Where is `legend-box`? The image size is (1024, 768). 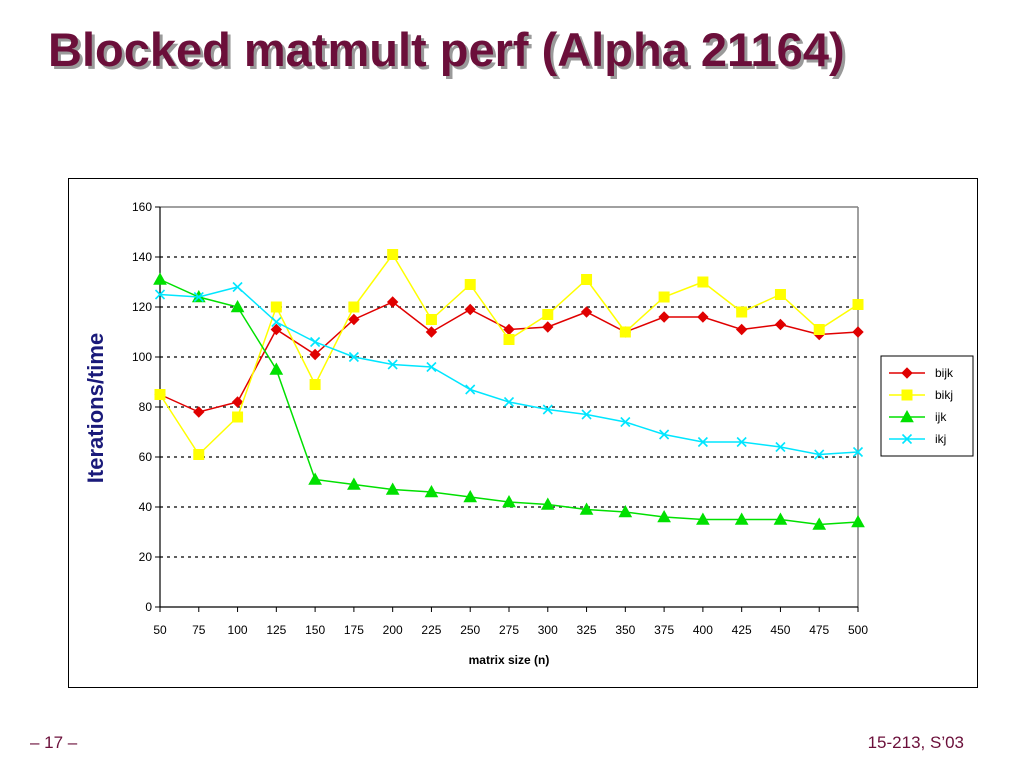
legend-box is located at coordinates (927, 406).